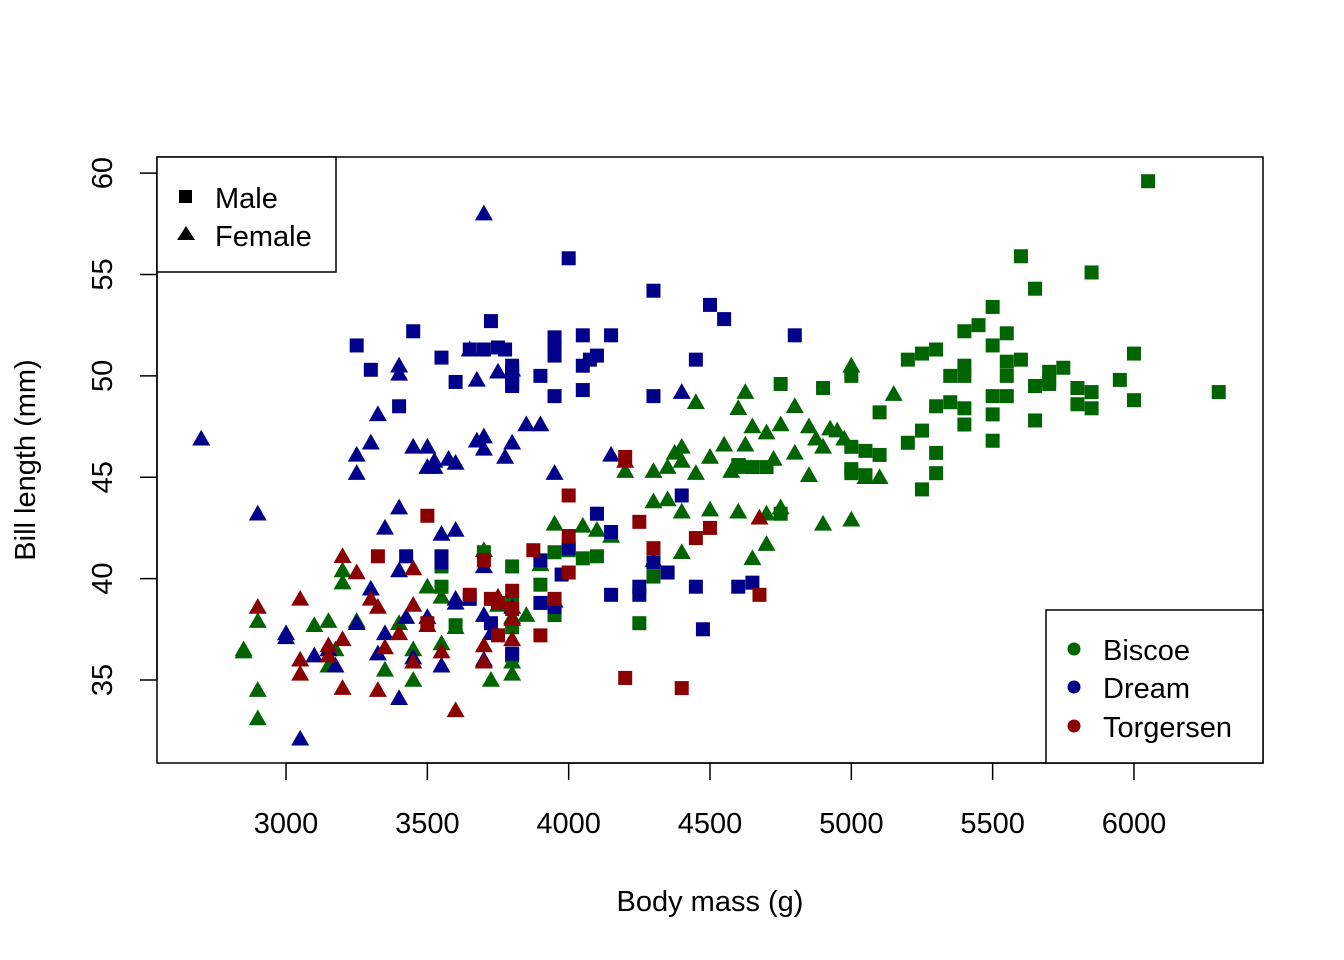  Describe the element at coordinates (1167, 728) in the screenshot. I see `legend-label-torgersen: Torgersen` at that location.